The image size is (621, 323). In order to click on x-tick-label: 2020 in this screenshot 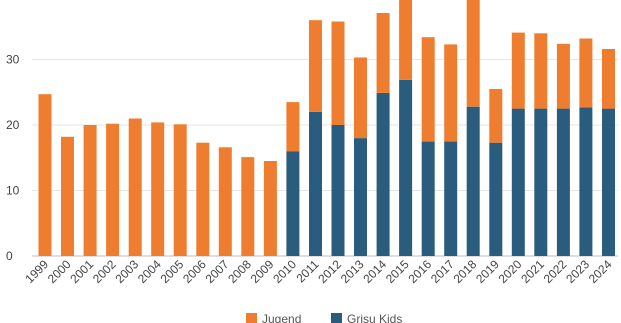, I will do `click(510, 271)`.